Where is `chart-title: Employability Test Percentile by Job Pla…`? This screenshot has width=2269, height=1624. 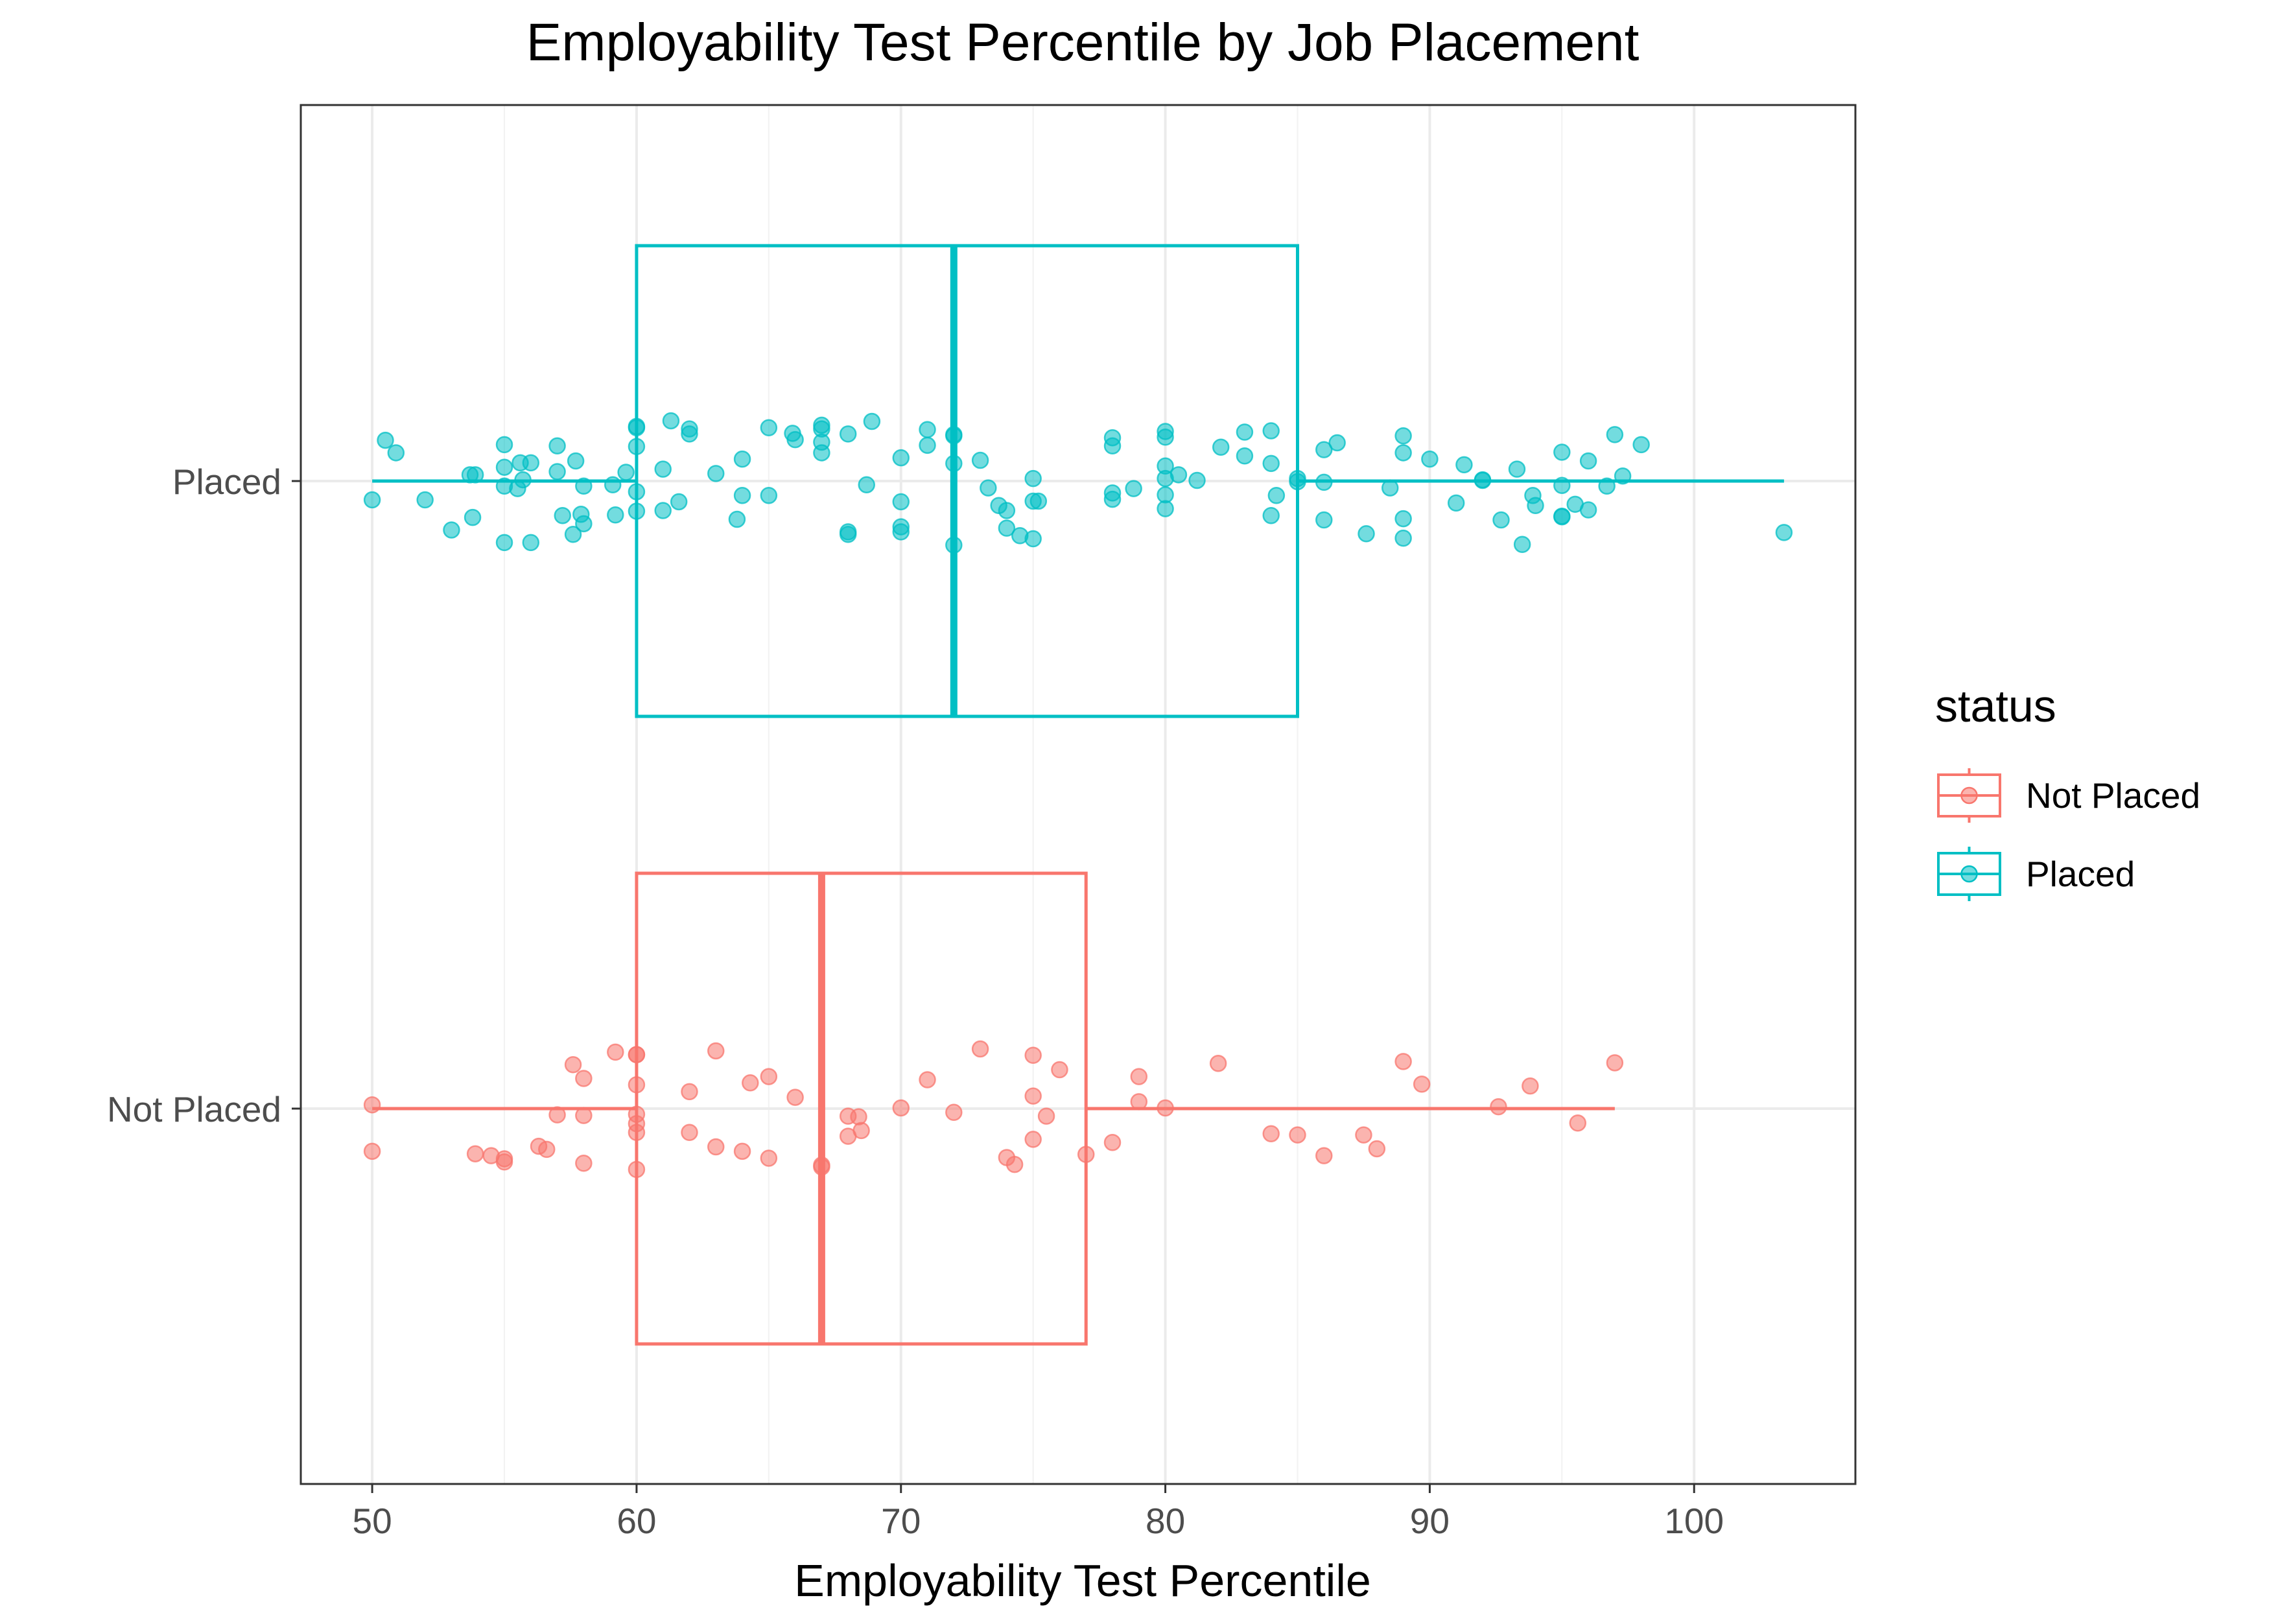
chart-title: Employability Test Percentile by Job Pla… is located at coordinates (1083, 43).